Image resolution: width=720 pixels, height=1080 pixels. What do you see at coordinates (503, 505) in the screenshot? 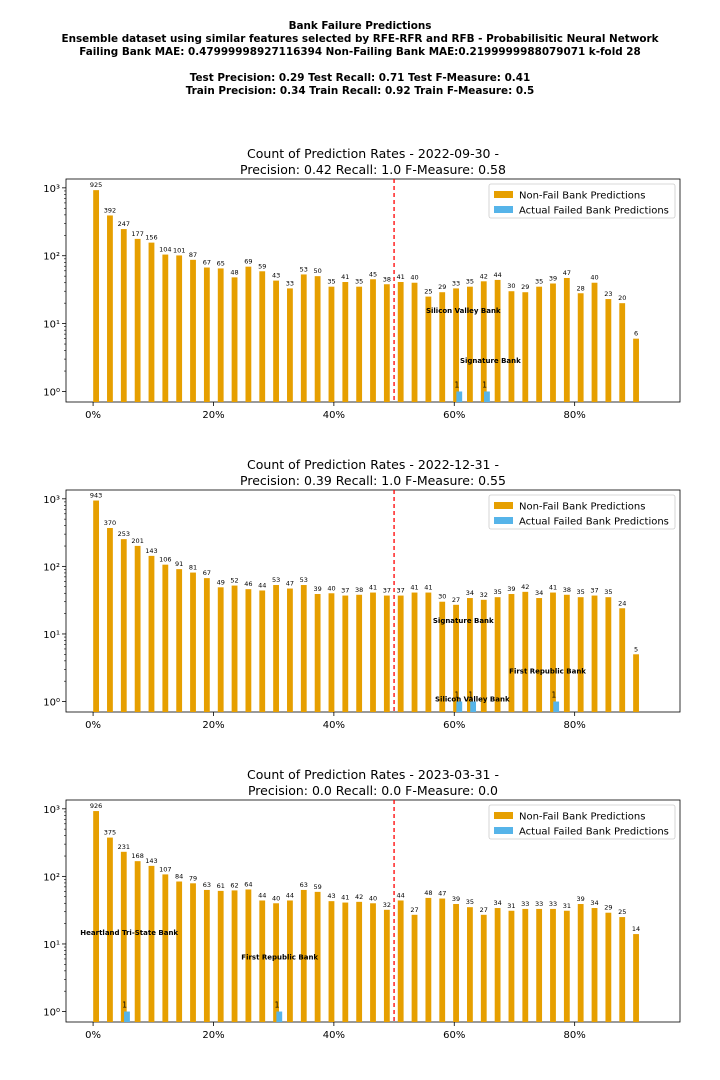
I see `legend-swatch-nonfail` at bounding box center [503, 505].